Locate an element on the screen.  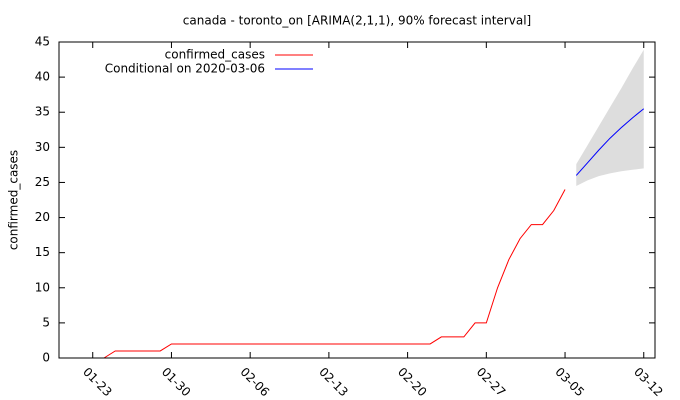
y-tick-label: 45 is located at coordinates (42, 42).